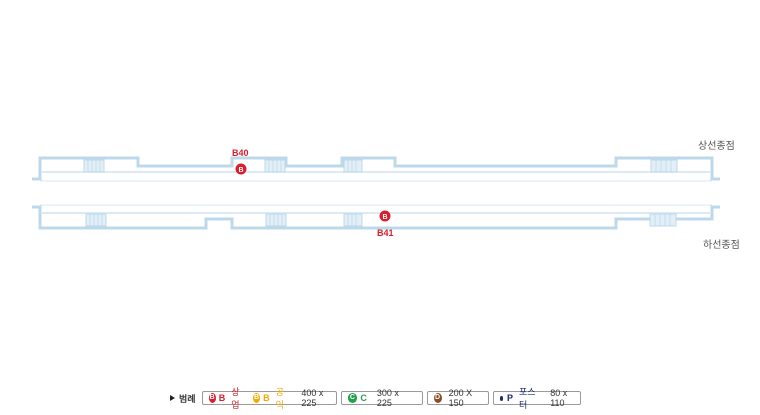 This screenshot has height=415, width=760. I want to click on legend-b-public-code: B, so click(266, 398).